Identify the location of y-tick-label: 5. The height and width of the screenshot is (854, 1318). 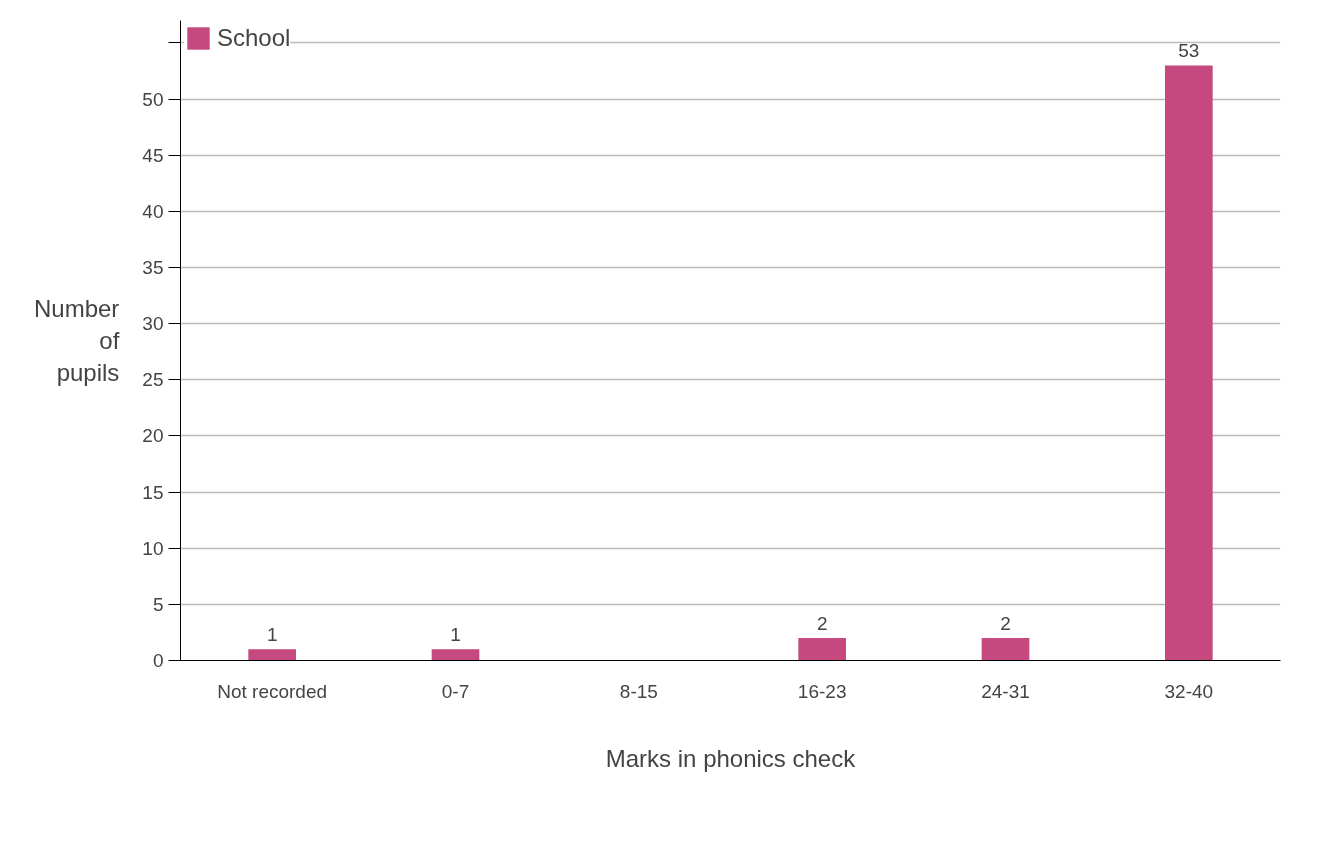
(158, 604).